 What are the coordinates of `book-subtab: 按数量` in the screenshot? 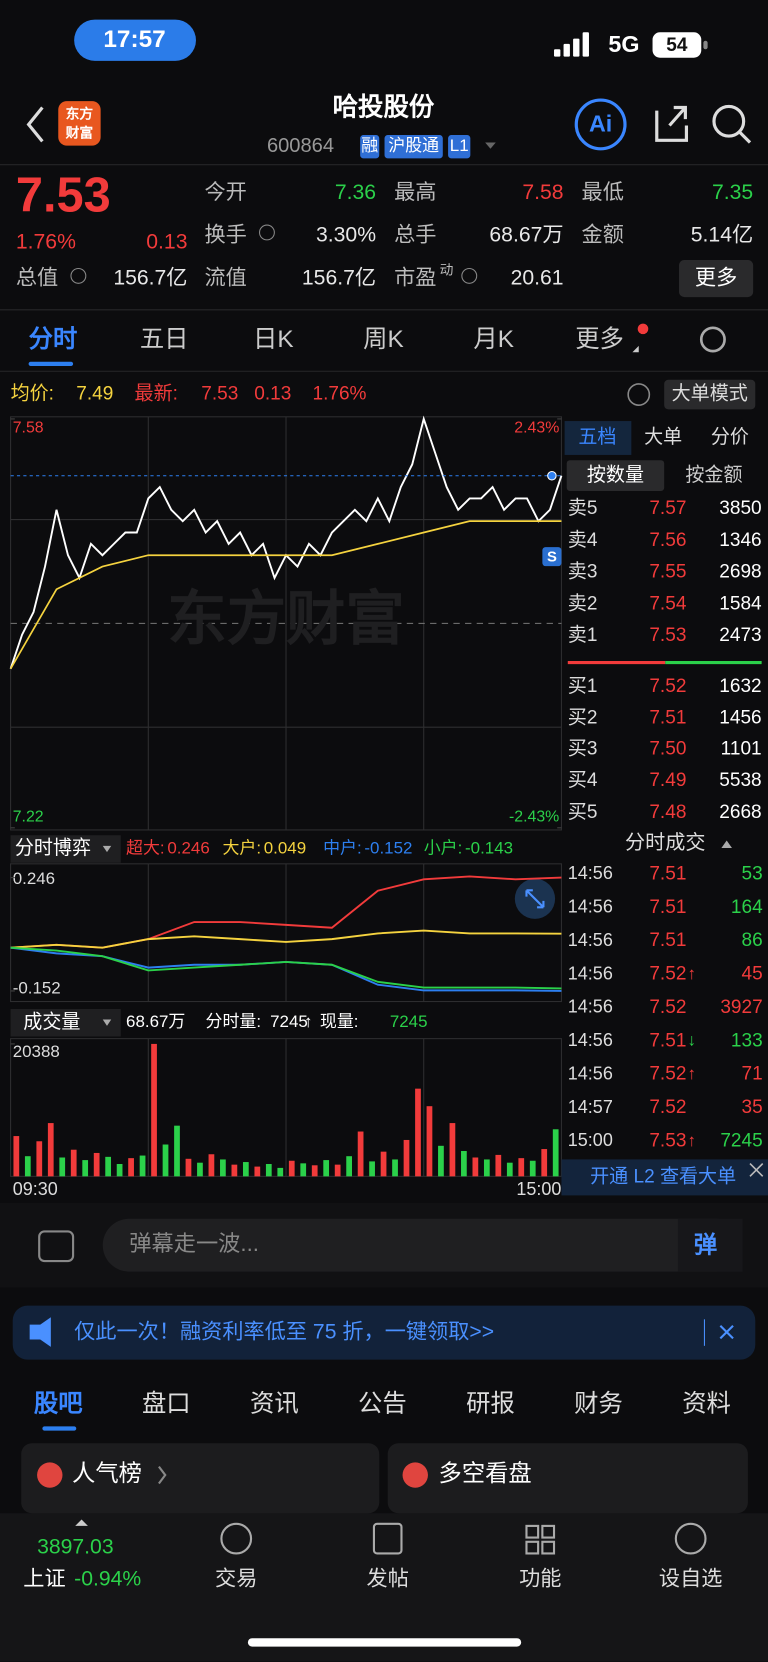 It's located at (615, 475).